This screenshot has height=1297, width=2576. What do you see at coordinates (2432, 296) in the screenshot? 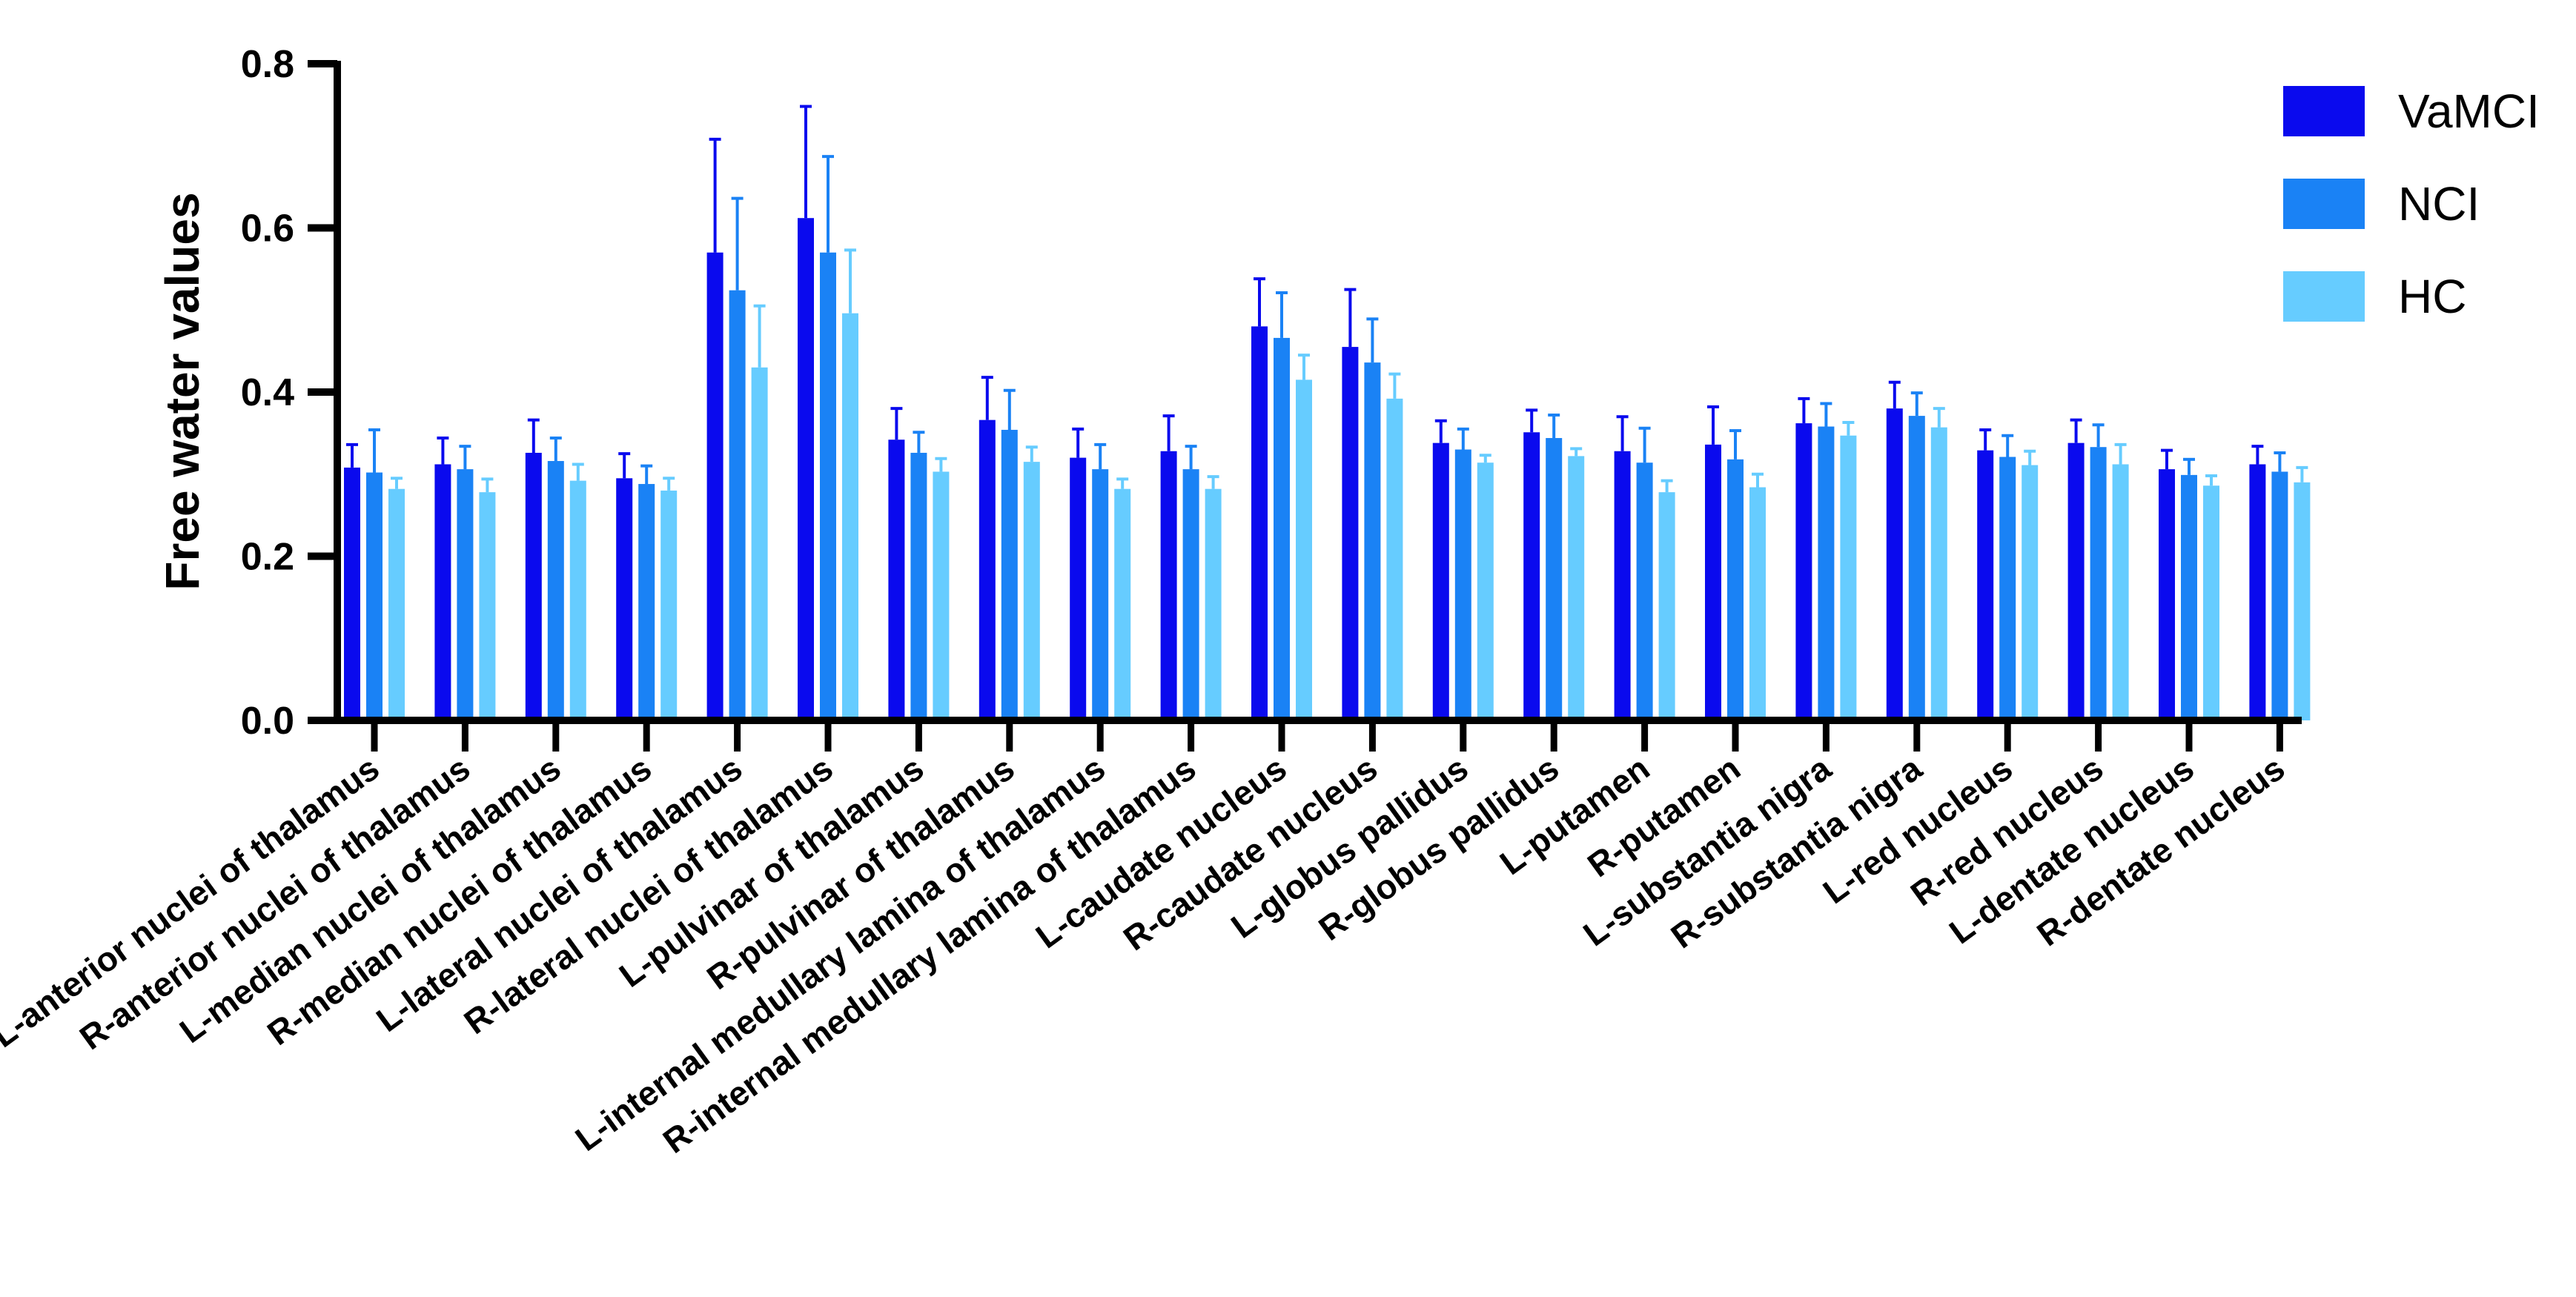
I see `legend-label-hc: HC` at bounding box center [2432, 296].